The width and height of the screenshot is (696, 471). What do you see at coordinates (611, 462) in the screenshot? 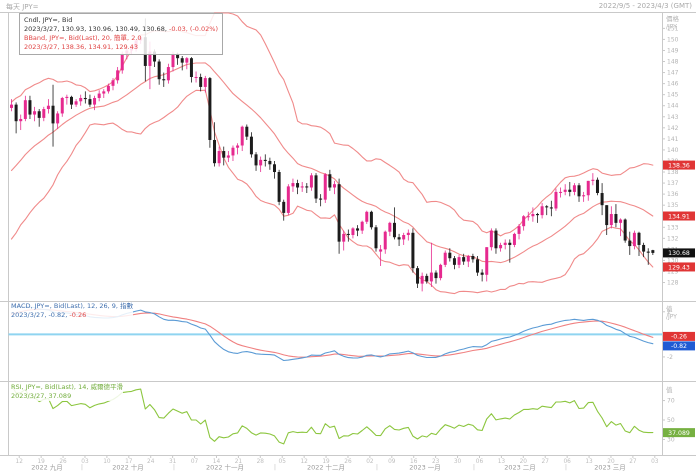
I see `day-tick-label: 20` at bounding box center [611, 462].